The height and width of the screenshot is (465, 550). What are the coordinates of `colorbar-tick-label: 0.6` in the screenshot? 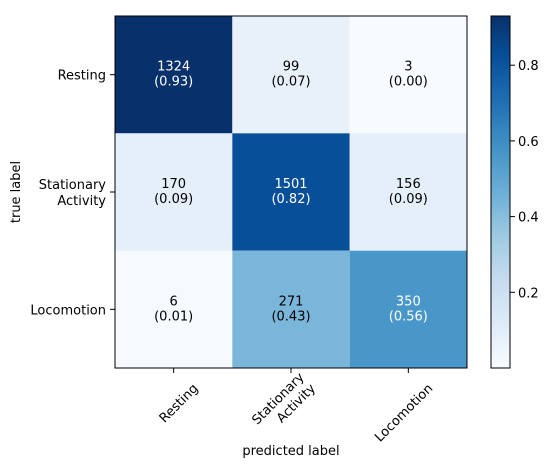 It's located at (528, 142).